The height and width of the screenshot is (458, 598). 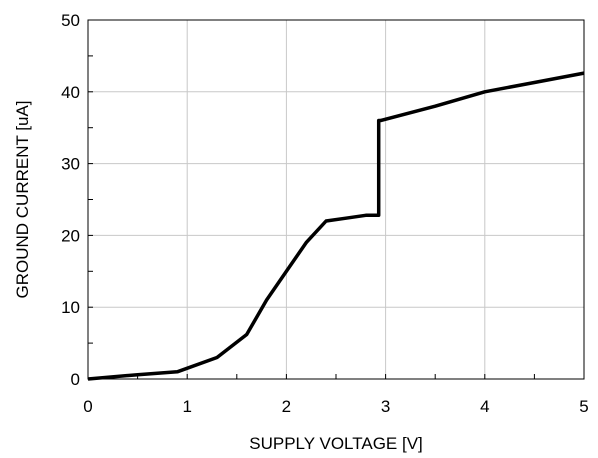 What do you see at coordinates (75, 379) in the screenshot?
I see `y-tick-label: 0` at bounding box center [75, 379].